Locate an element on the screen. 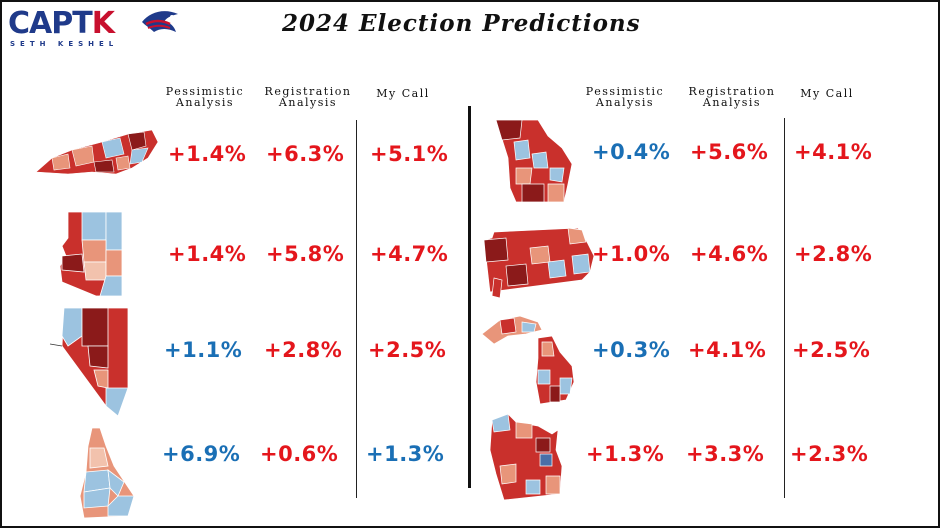 The height and width of the screenshot is (528, 940). page-title: 2024 Election Predictions is located at coordinates (461, 23).